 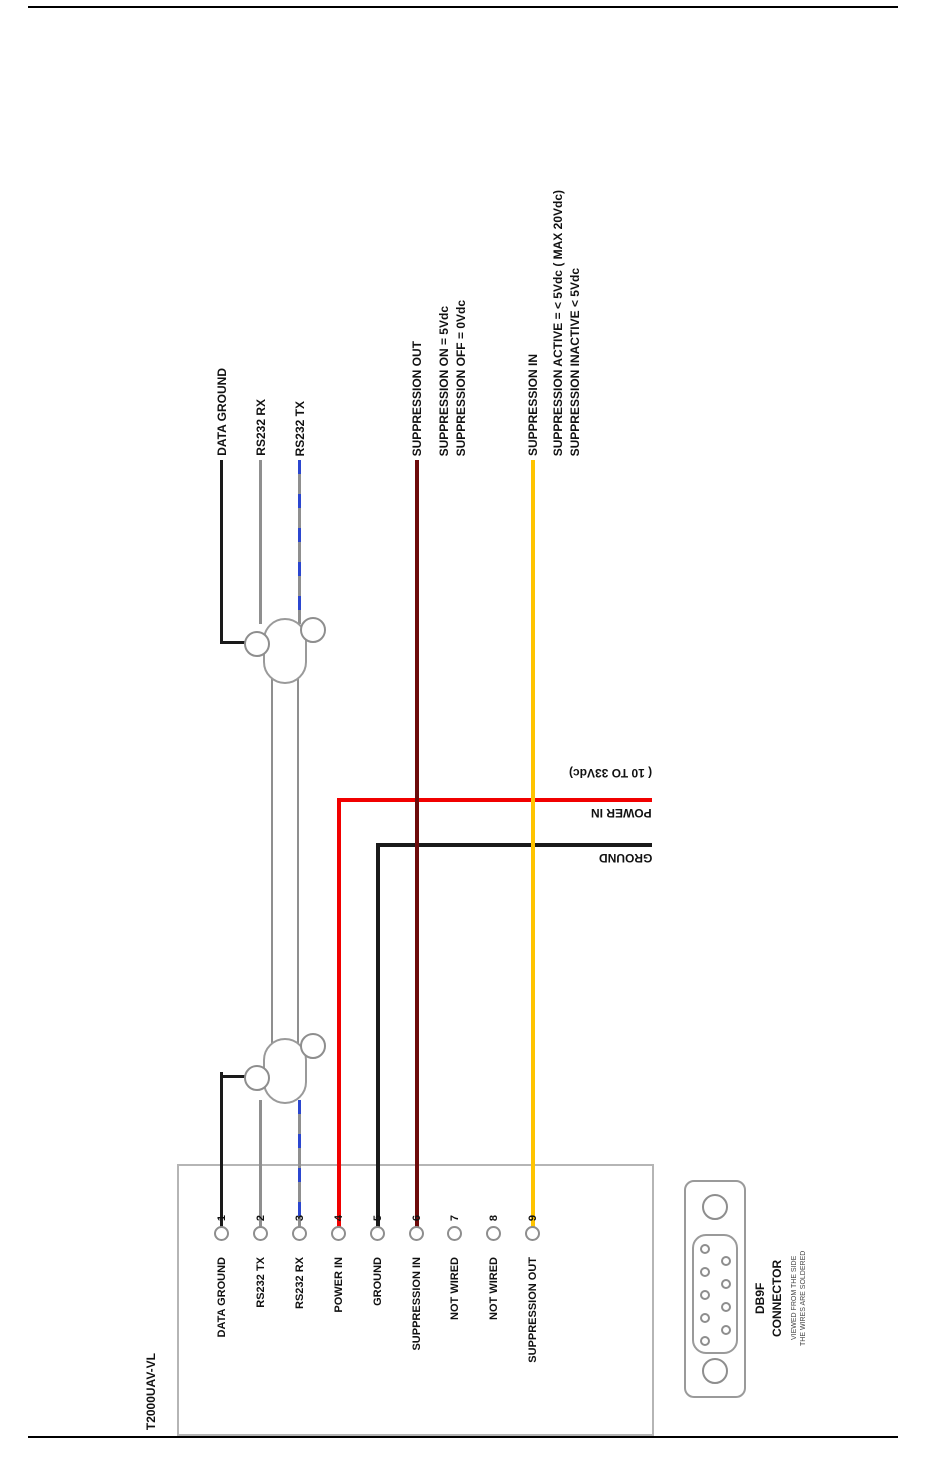 I want to click on pin-number: 3, so click(x=300, y=1217).